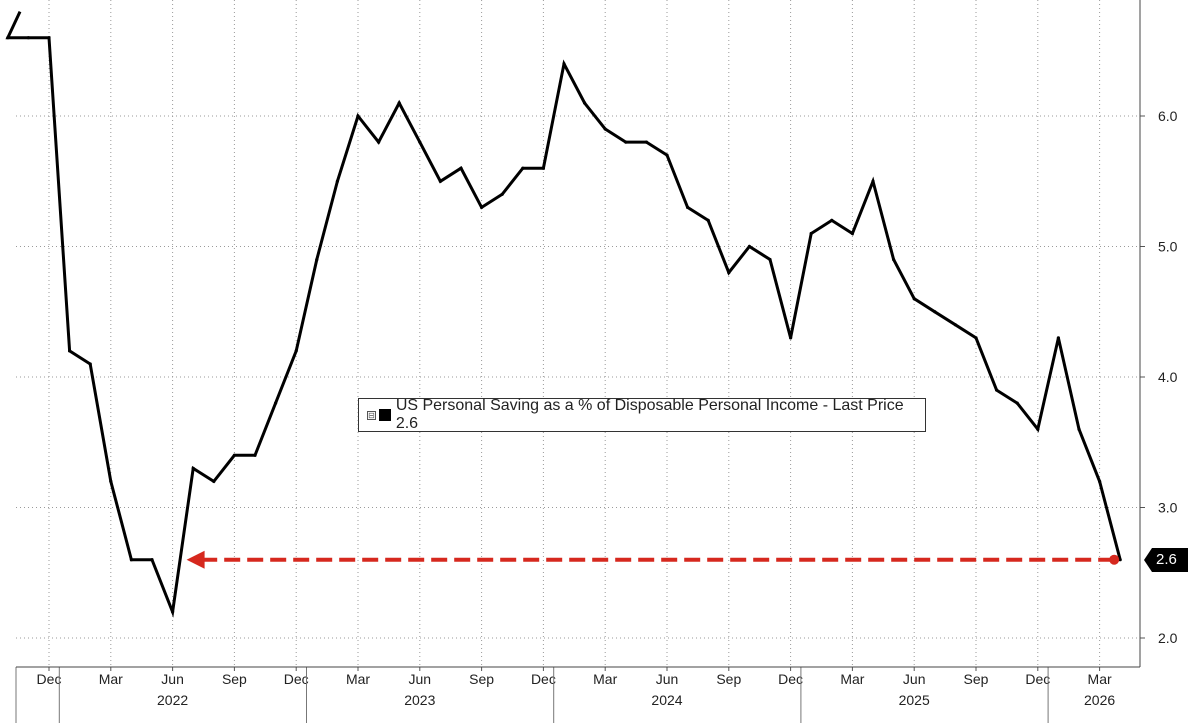 The width and height of the screenshot is (1200, 723). Describe the element at coordinates (1168, 247) in the screenshot. I see `y-tick-label: 5.0` at that location.